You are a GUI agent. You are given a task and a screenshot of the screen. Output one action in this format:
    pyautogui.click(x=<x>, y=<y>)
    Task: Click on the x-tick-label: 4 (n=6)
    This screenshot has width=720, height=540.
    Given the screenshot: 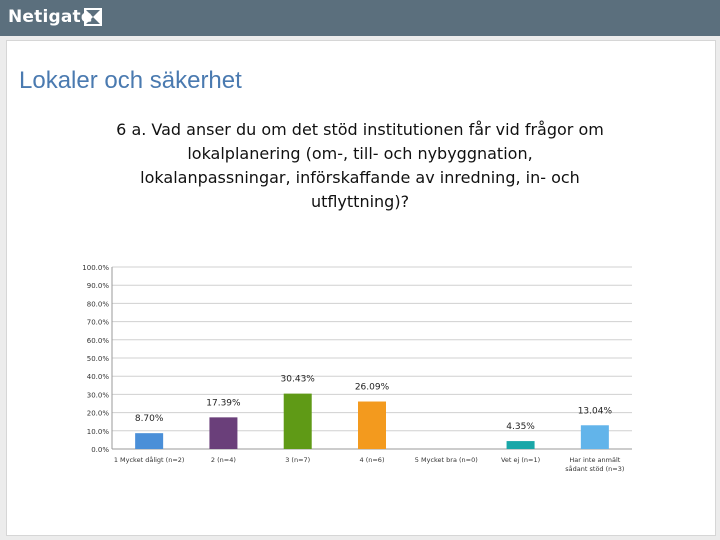 What is the action you would take?
    pyautogui.click(x=372, y=460)
    